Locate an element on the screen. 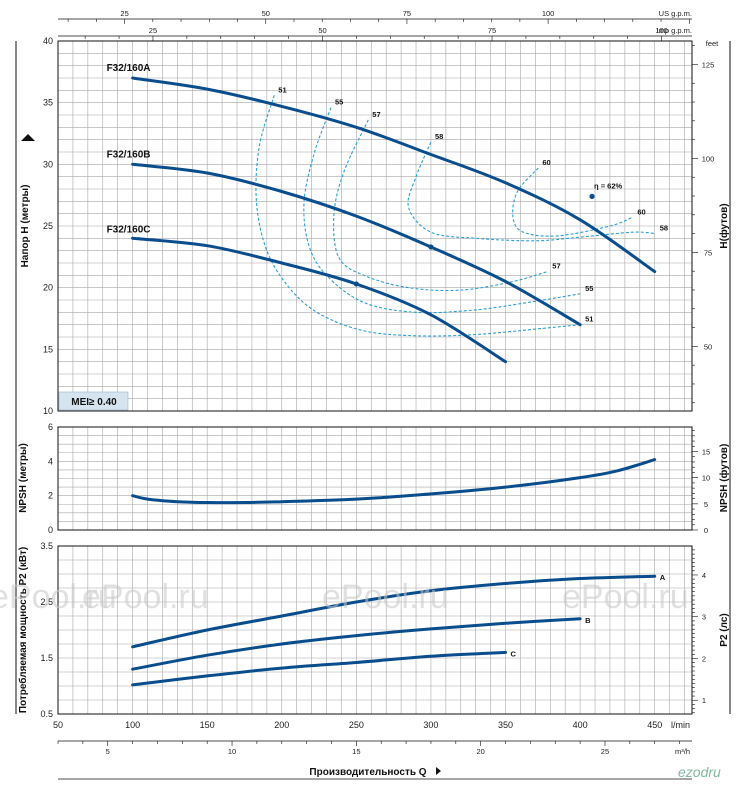  npsh-y2tick-label: 15 is located at coordinates (706, 452).